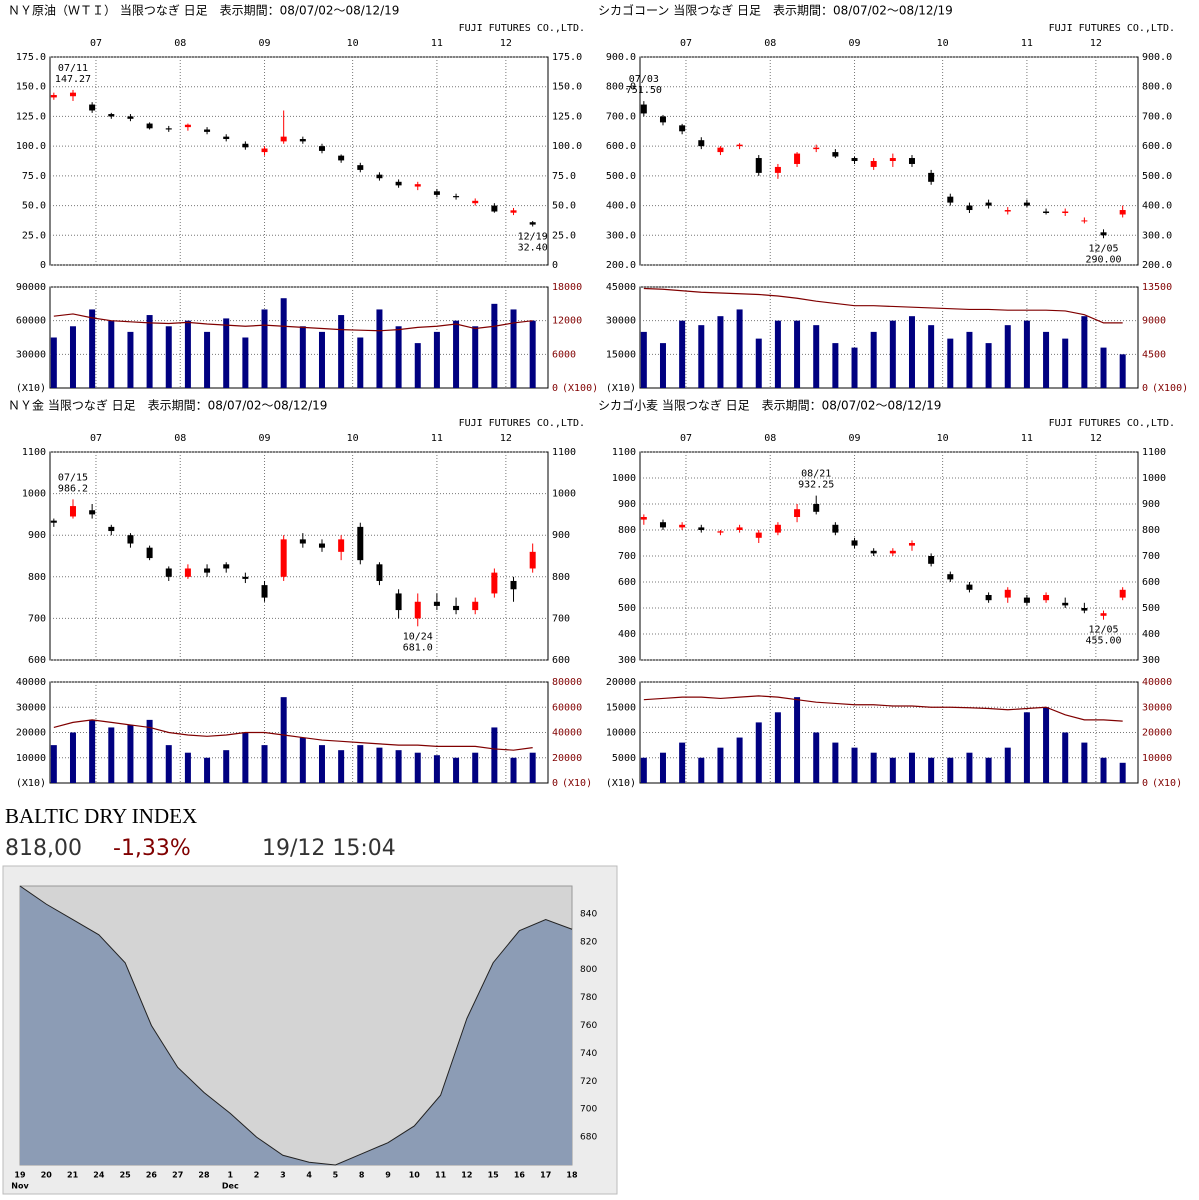  I want to click on month-label: 07, so click(96, 43).